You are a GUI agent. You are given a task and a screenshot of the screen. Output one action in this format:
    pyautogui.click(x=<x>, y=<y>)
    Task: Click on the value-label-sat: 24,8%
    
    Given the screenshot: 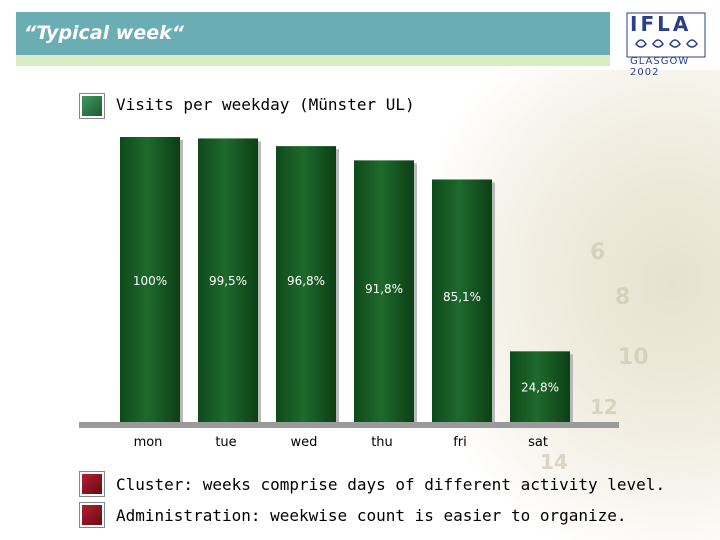 What is the action you would take?
    pyautogui.click(x=540, y=387)
    